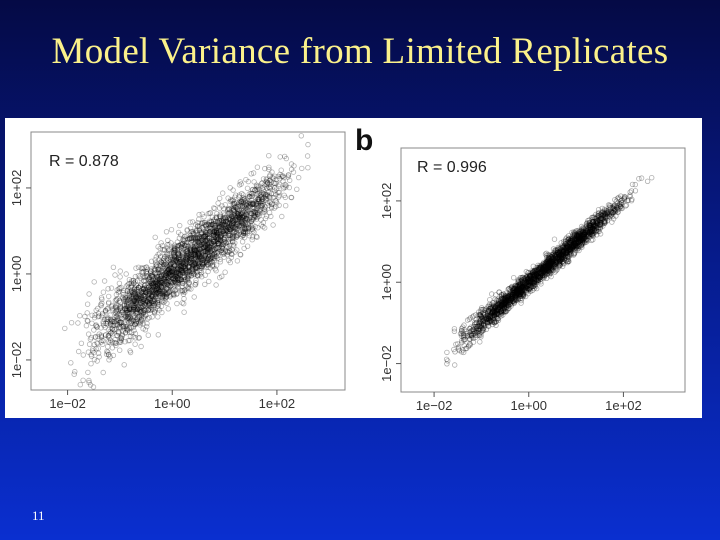 The width and height of the screenshot is (720, 540). What do you see at coordinates (172, 403) in the screenshot?
I see `x-tick-label: 1e+00` at bounding box center [172, 403].